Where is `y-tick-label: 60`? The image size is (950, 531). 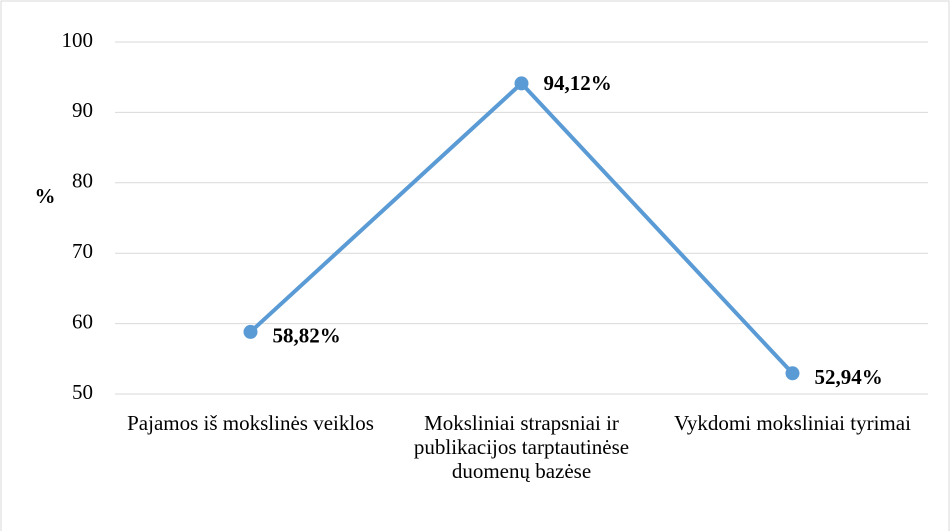
y-tick-label: 60 is located at coordinates (82, 321).